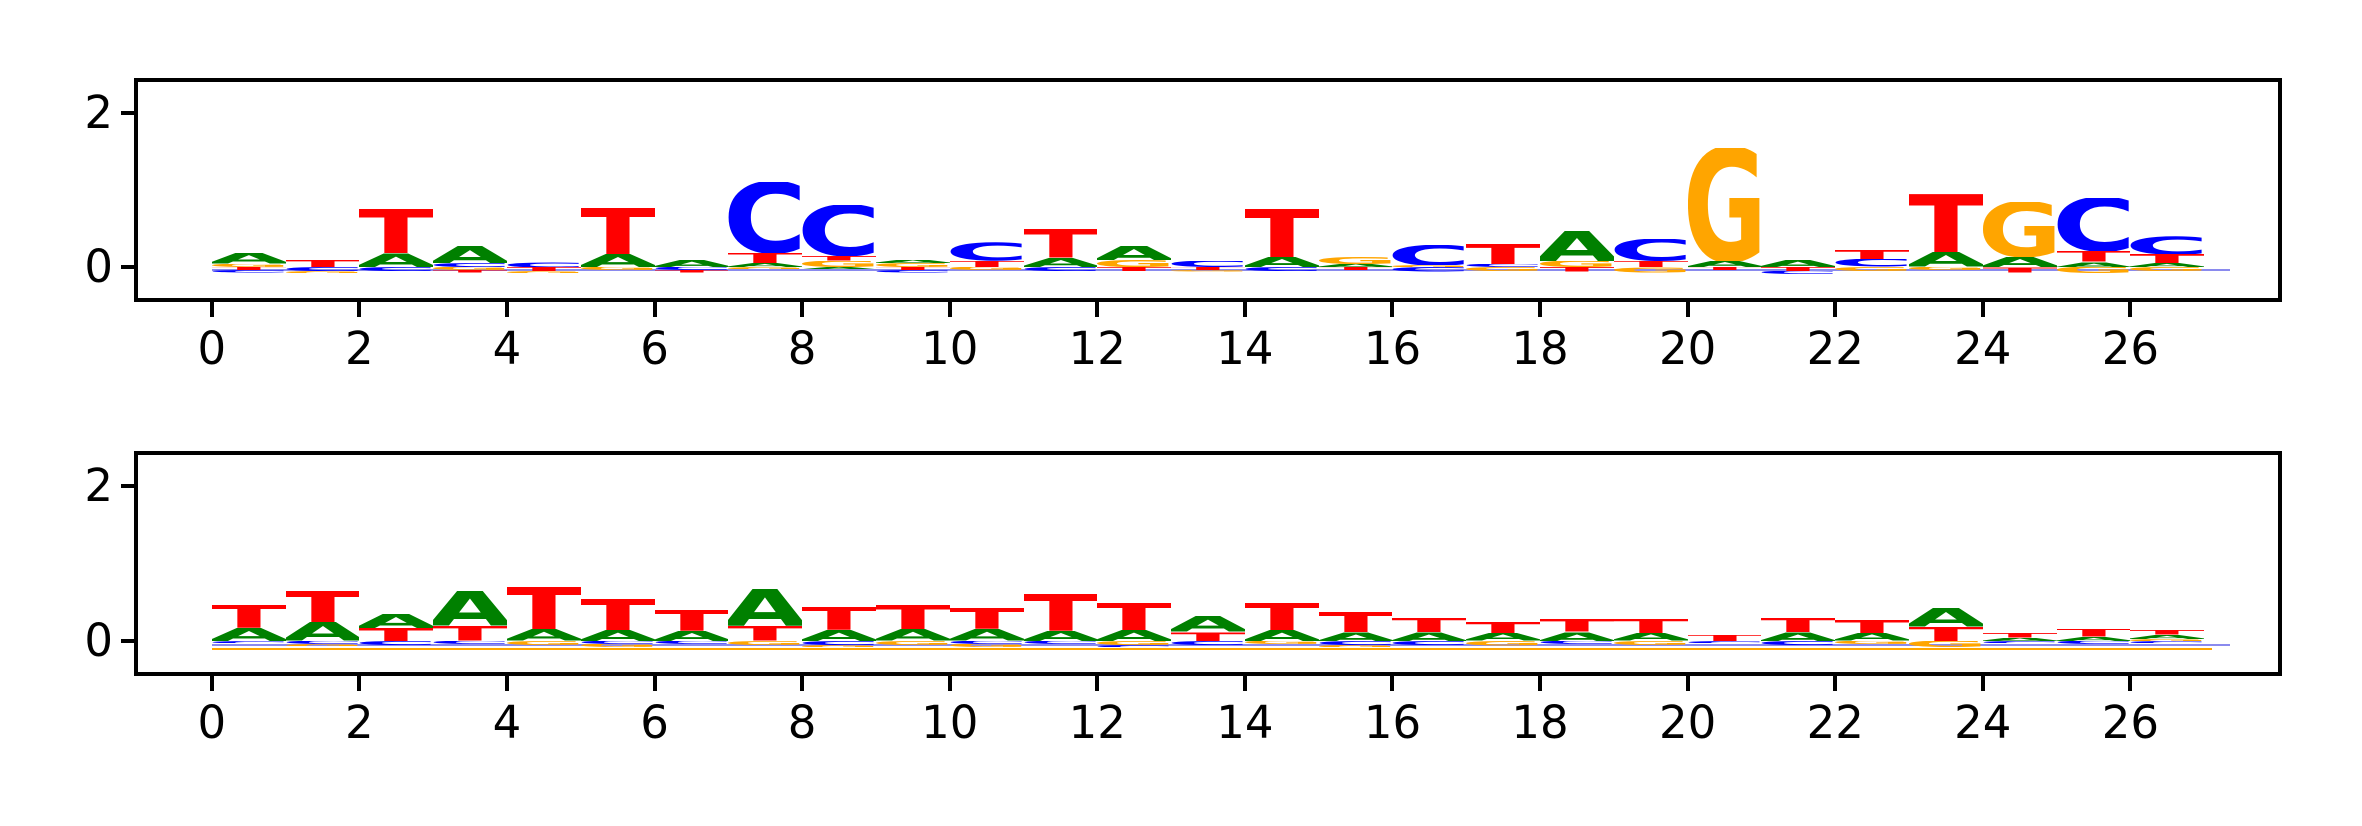  I want to click on logo-letter-G: G, so click(1134, 263).